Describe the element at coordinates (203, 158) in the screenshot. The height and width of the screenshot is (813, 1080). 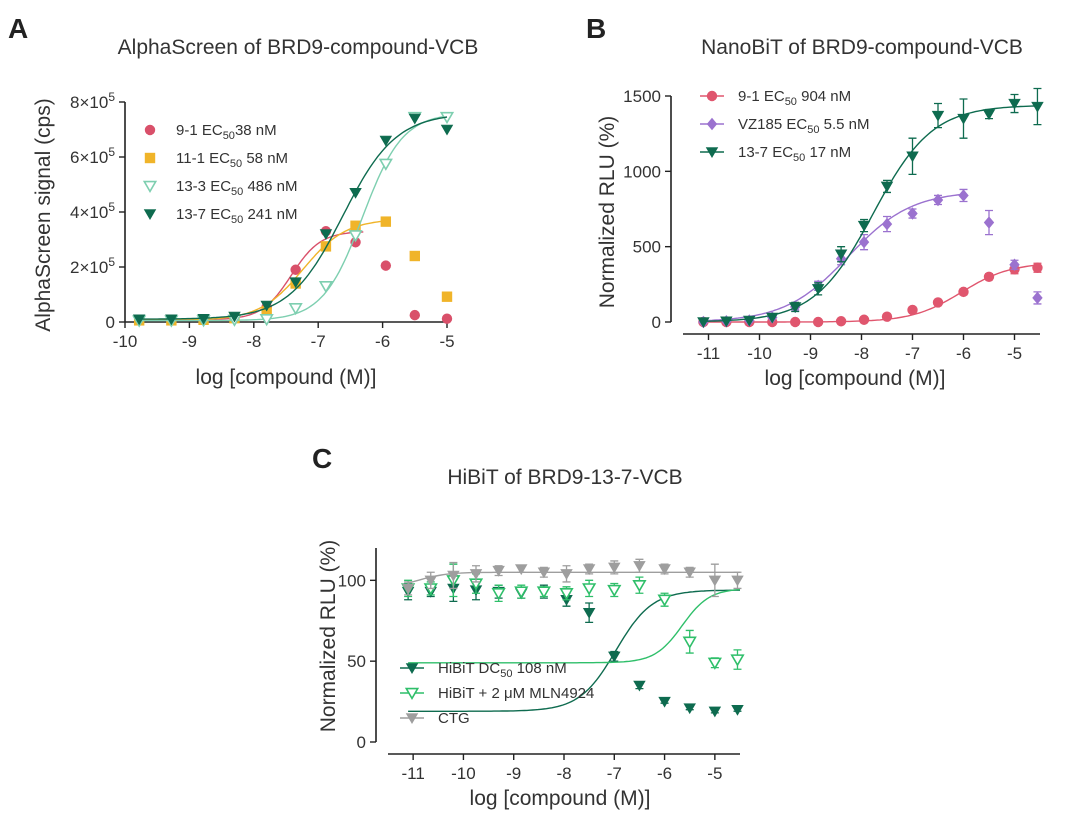
I see `legend-label-main: 11-1 EC` at that location.